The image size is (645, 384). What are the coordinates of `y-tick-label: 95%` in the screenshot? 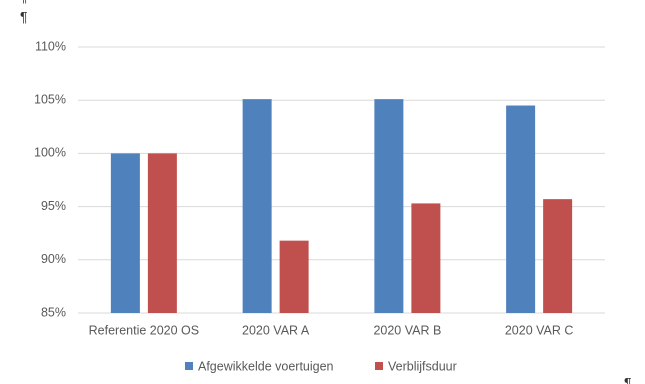 It's located at (53, 206).